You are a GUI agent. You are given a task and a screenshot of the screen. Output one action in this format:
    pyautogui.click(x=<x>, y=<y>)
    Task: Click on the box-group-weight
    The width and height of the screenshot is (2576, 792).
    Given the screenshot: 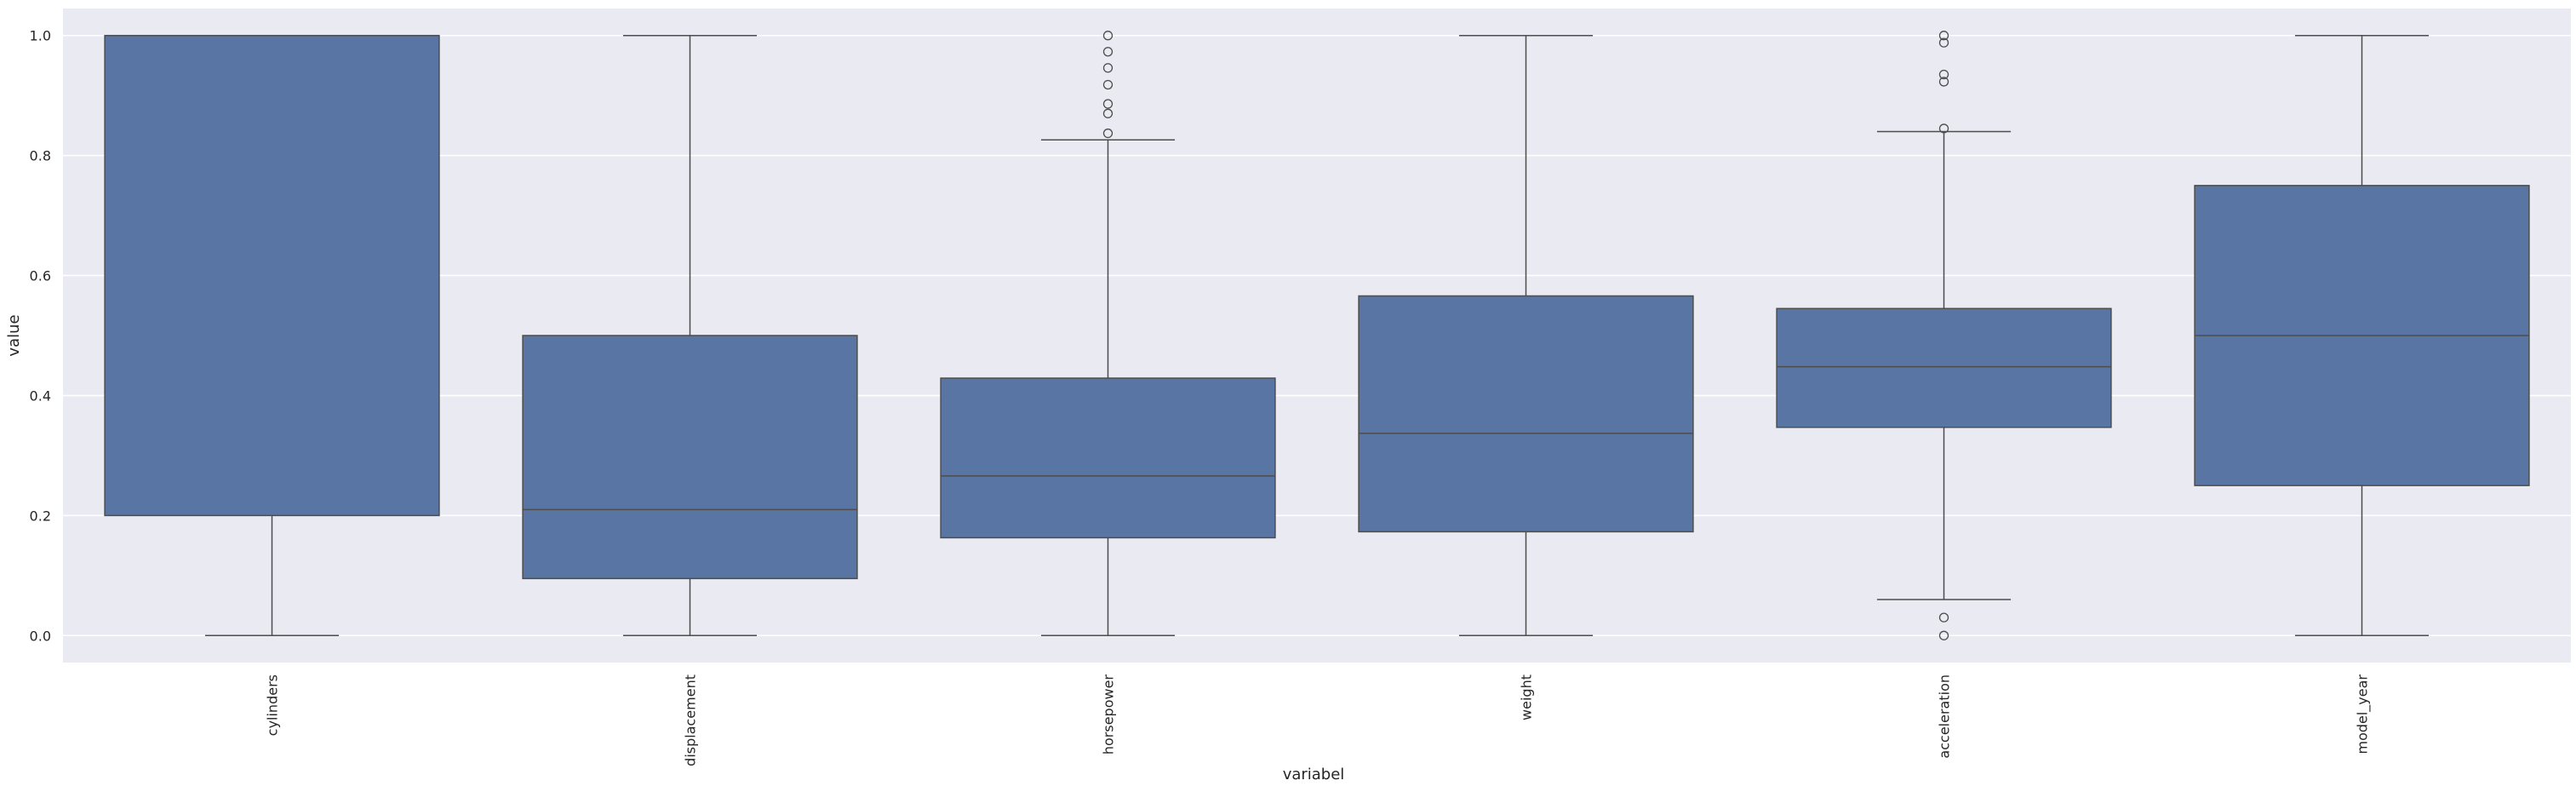 What is the action you would take?
    pyautogui.click(x=1526, y=335)
    